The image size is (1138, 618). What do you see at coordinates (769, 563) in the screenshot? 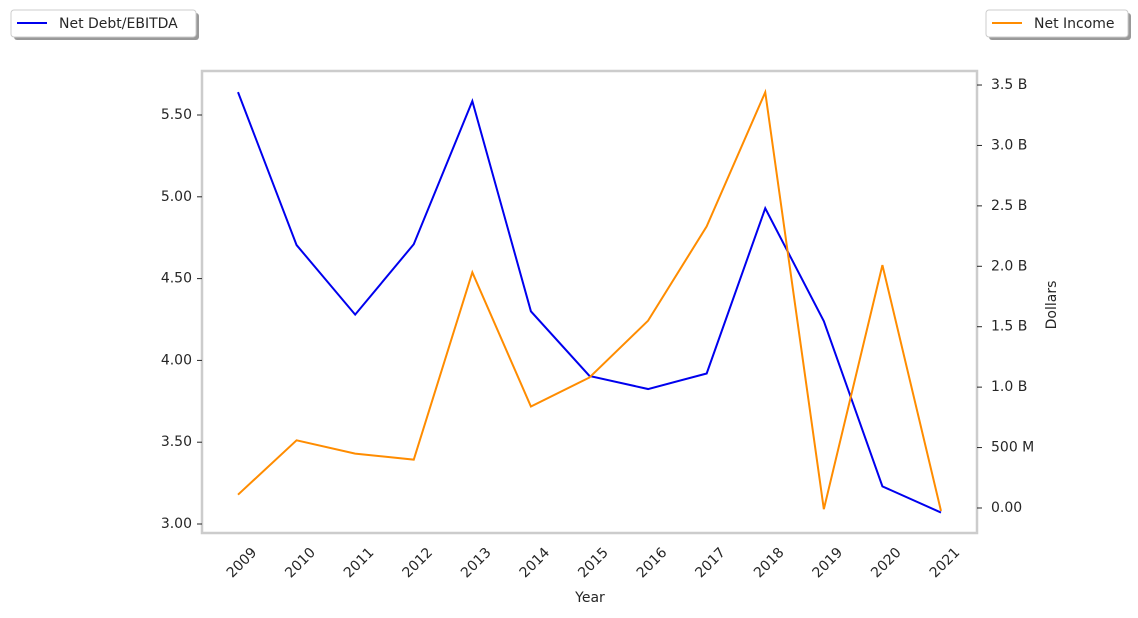
I see `x-tick-label: 2018` at bounding box center [769, 563].